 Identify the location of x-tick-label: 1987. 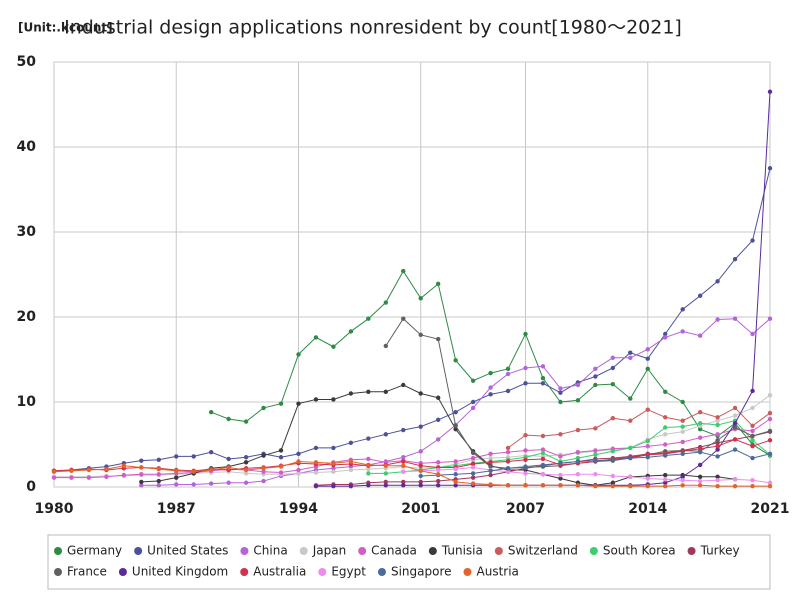
(176, 509).